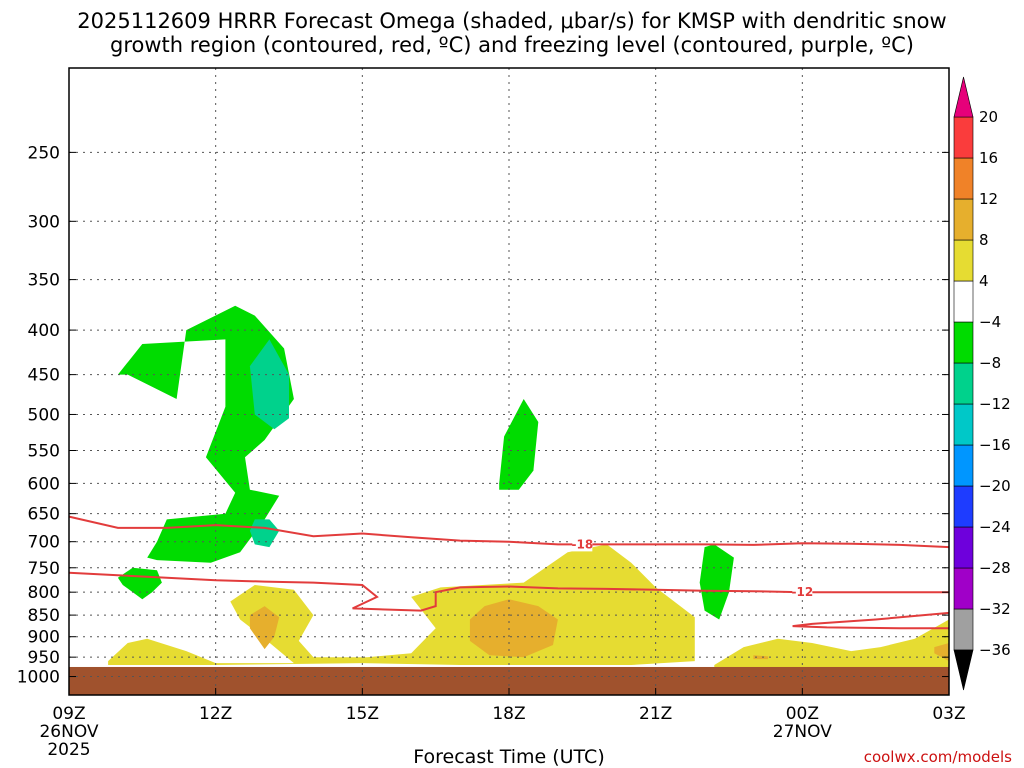 The width and height of the screenshot is (1024, 768). I want to click on contours: -18 -12, so click(509, 572).